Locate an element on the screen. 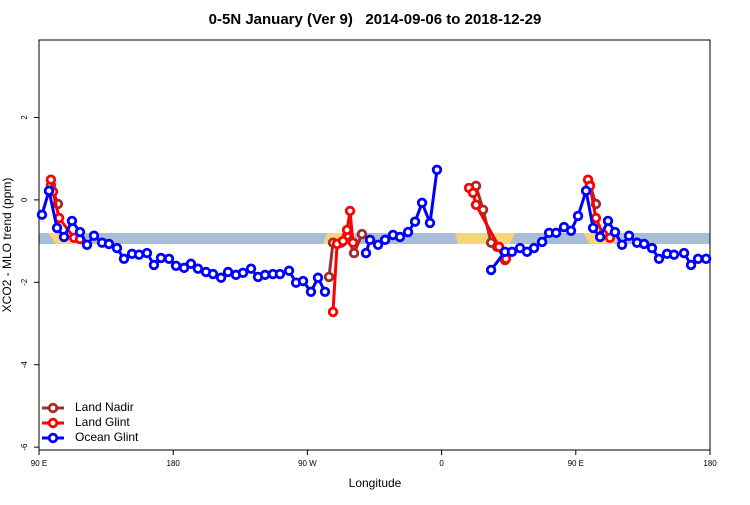 This screenshot has height=505, width=750. legend-label: Land Glint is located at coordinates (102, 422).